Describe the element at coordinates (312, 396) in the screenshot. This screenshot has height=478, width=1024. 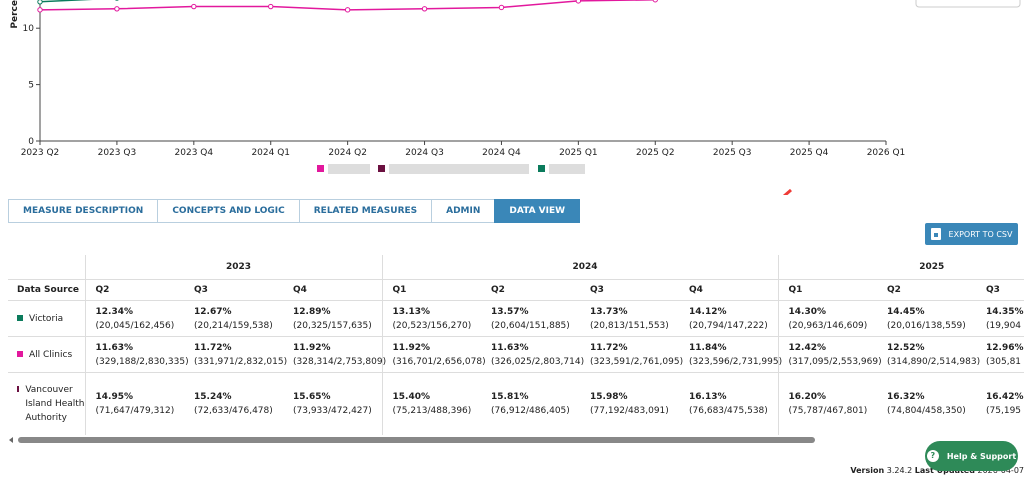
I see `rate: 15.65%` at that location.